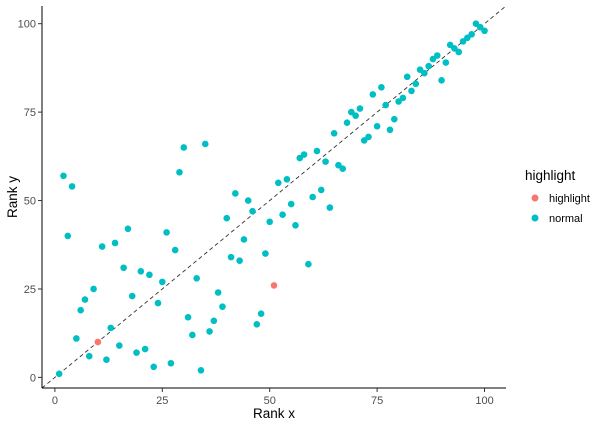  What do you see at coordinates (12, 197) in the screenshot?
I see `y-axis-title: Rank y` at bounding box center [12, 197].